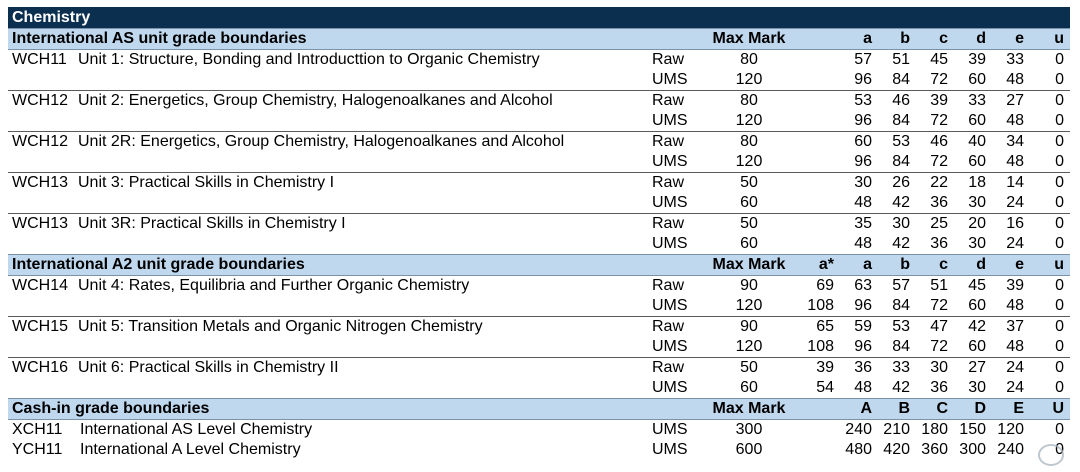 Image resolution: width=1080 pixels, height=472 pixels. I want to click on grade-header: d, so click(973, 39).